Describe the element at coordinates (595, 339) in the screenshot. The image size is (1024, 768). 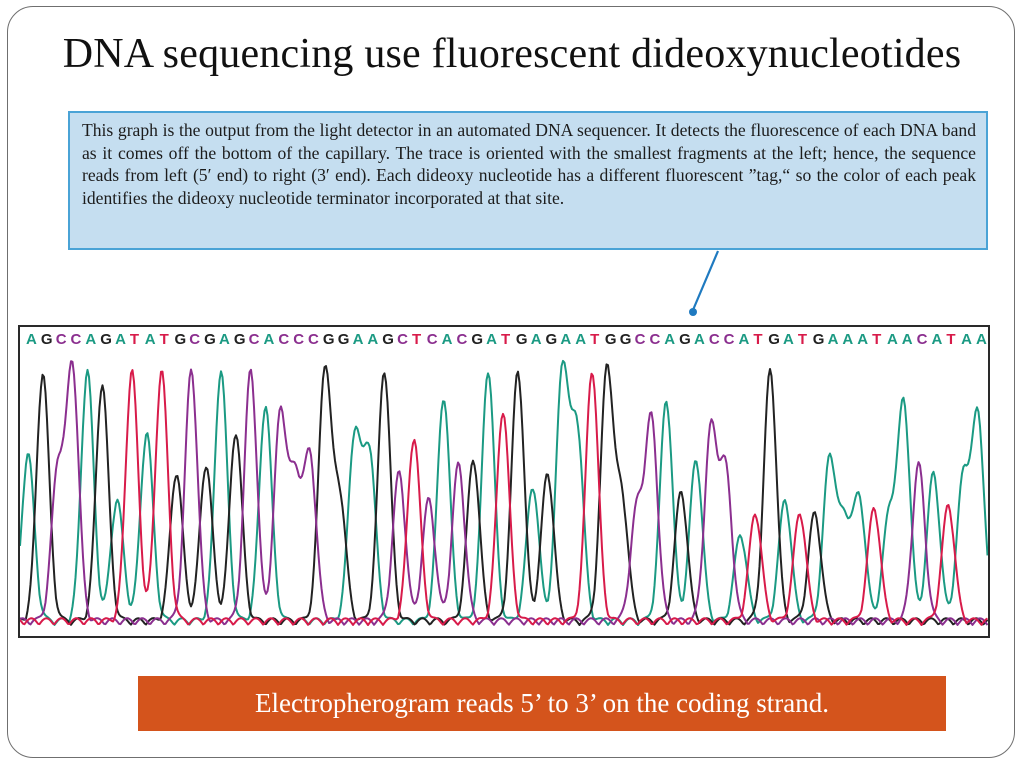
I see `base-call-39: T` at that location.